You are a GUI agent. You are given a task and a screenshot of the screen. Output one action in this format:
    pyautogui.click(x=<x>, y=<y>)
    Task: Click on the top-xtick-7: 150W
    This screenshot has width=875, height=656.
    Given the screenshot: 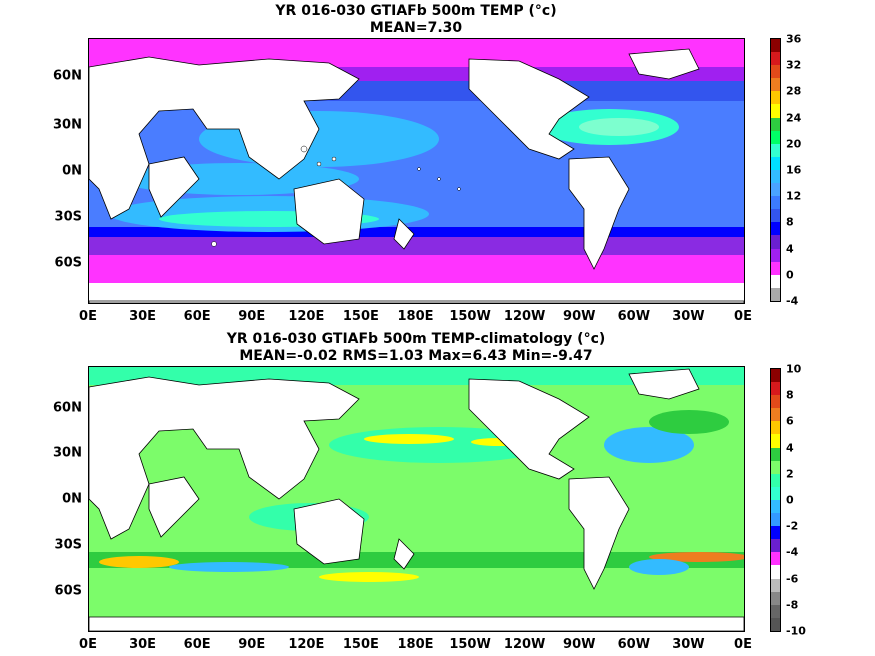 What is the action you would take?
    pyautogui.click(x=470, y=316)
    